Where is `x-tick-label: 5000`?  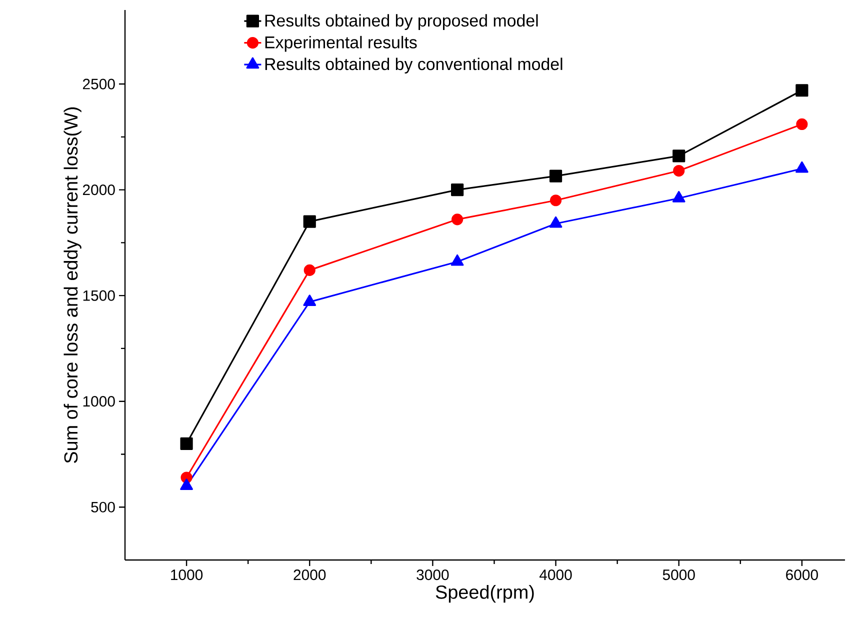
x-tick-label: 5000 is located at coordinates (678, 575).